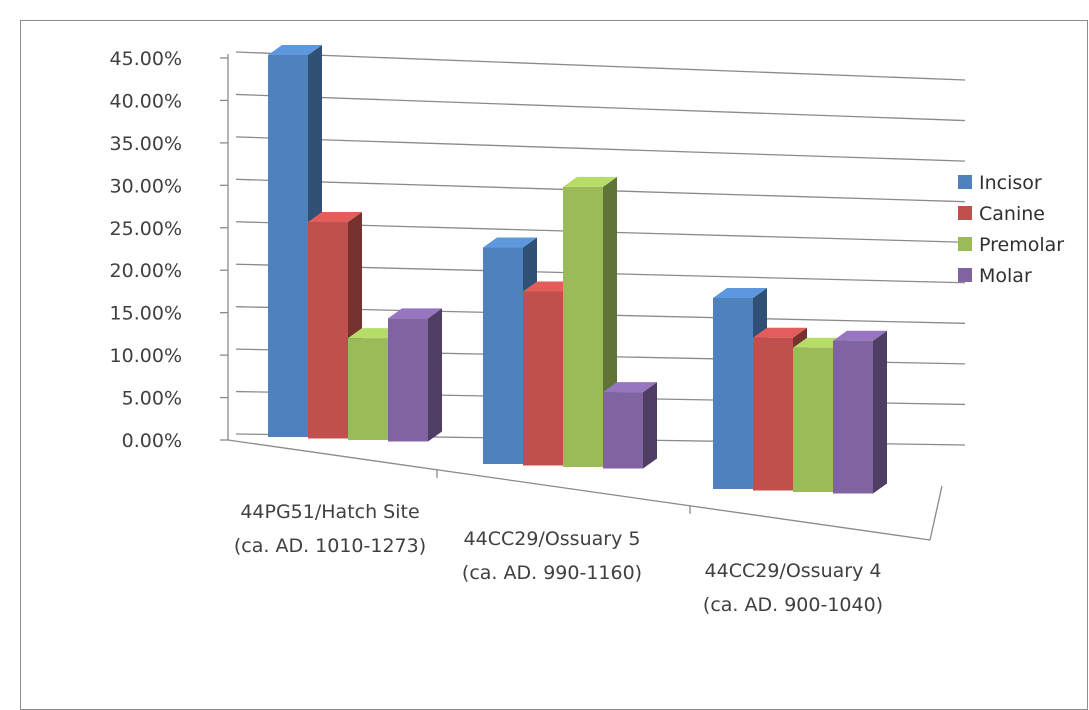 This screenshot has width=1089, height=710. What do you see at coordinates (936, 513) in the screenshot?
I see `floor-side-edge` at bounding box center [936, 513].